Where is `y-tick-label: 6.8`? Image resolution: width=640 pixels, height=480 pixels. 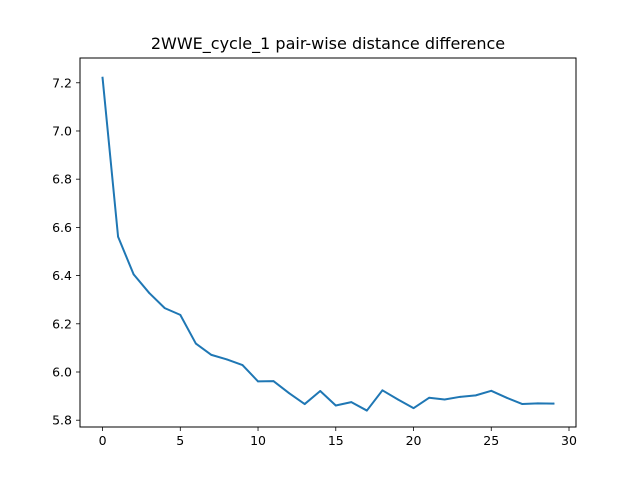
y-tick-label: 6.8 is located at coordinates (62, 179).